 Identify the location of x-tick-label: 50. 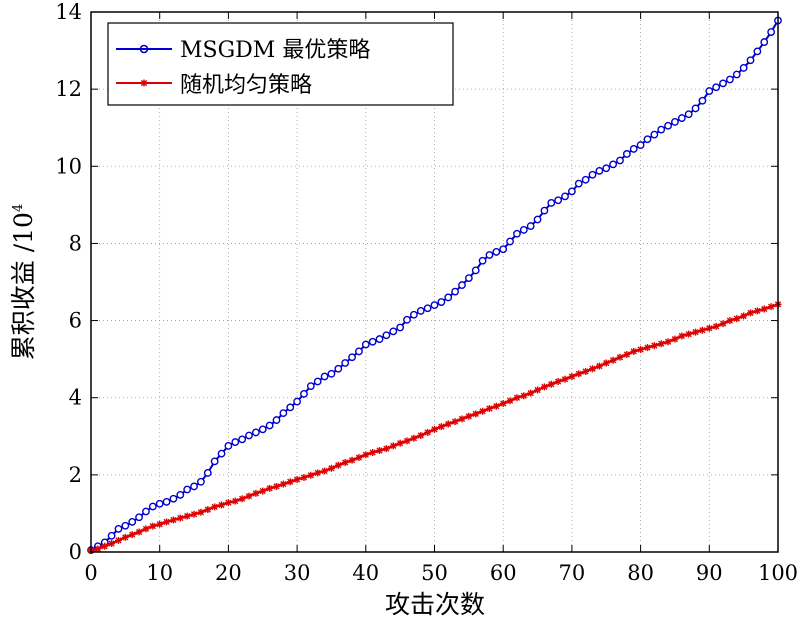
(434, 573).